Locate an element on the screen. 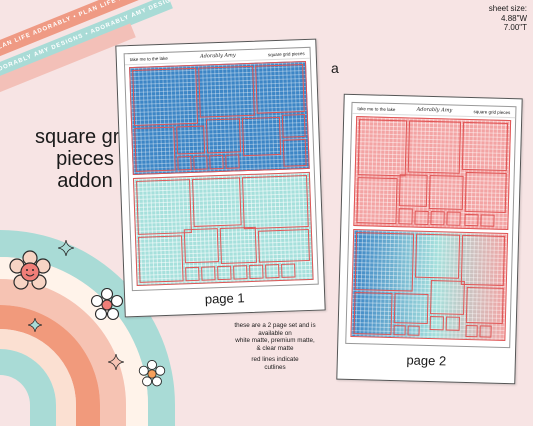 The height and width of the screenshot is (426, 533). note-line-3: white matte, premium matte, is located at coordinates (275, 340).